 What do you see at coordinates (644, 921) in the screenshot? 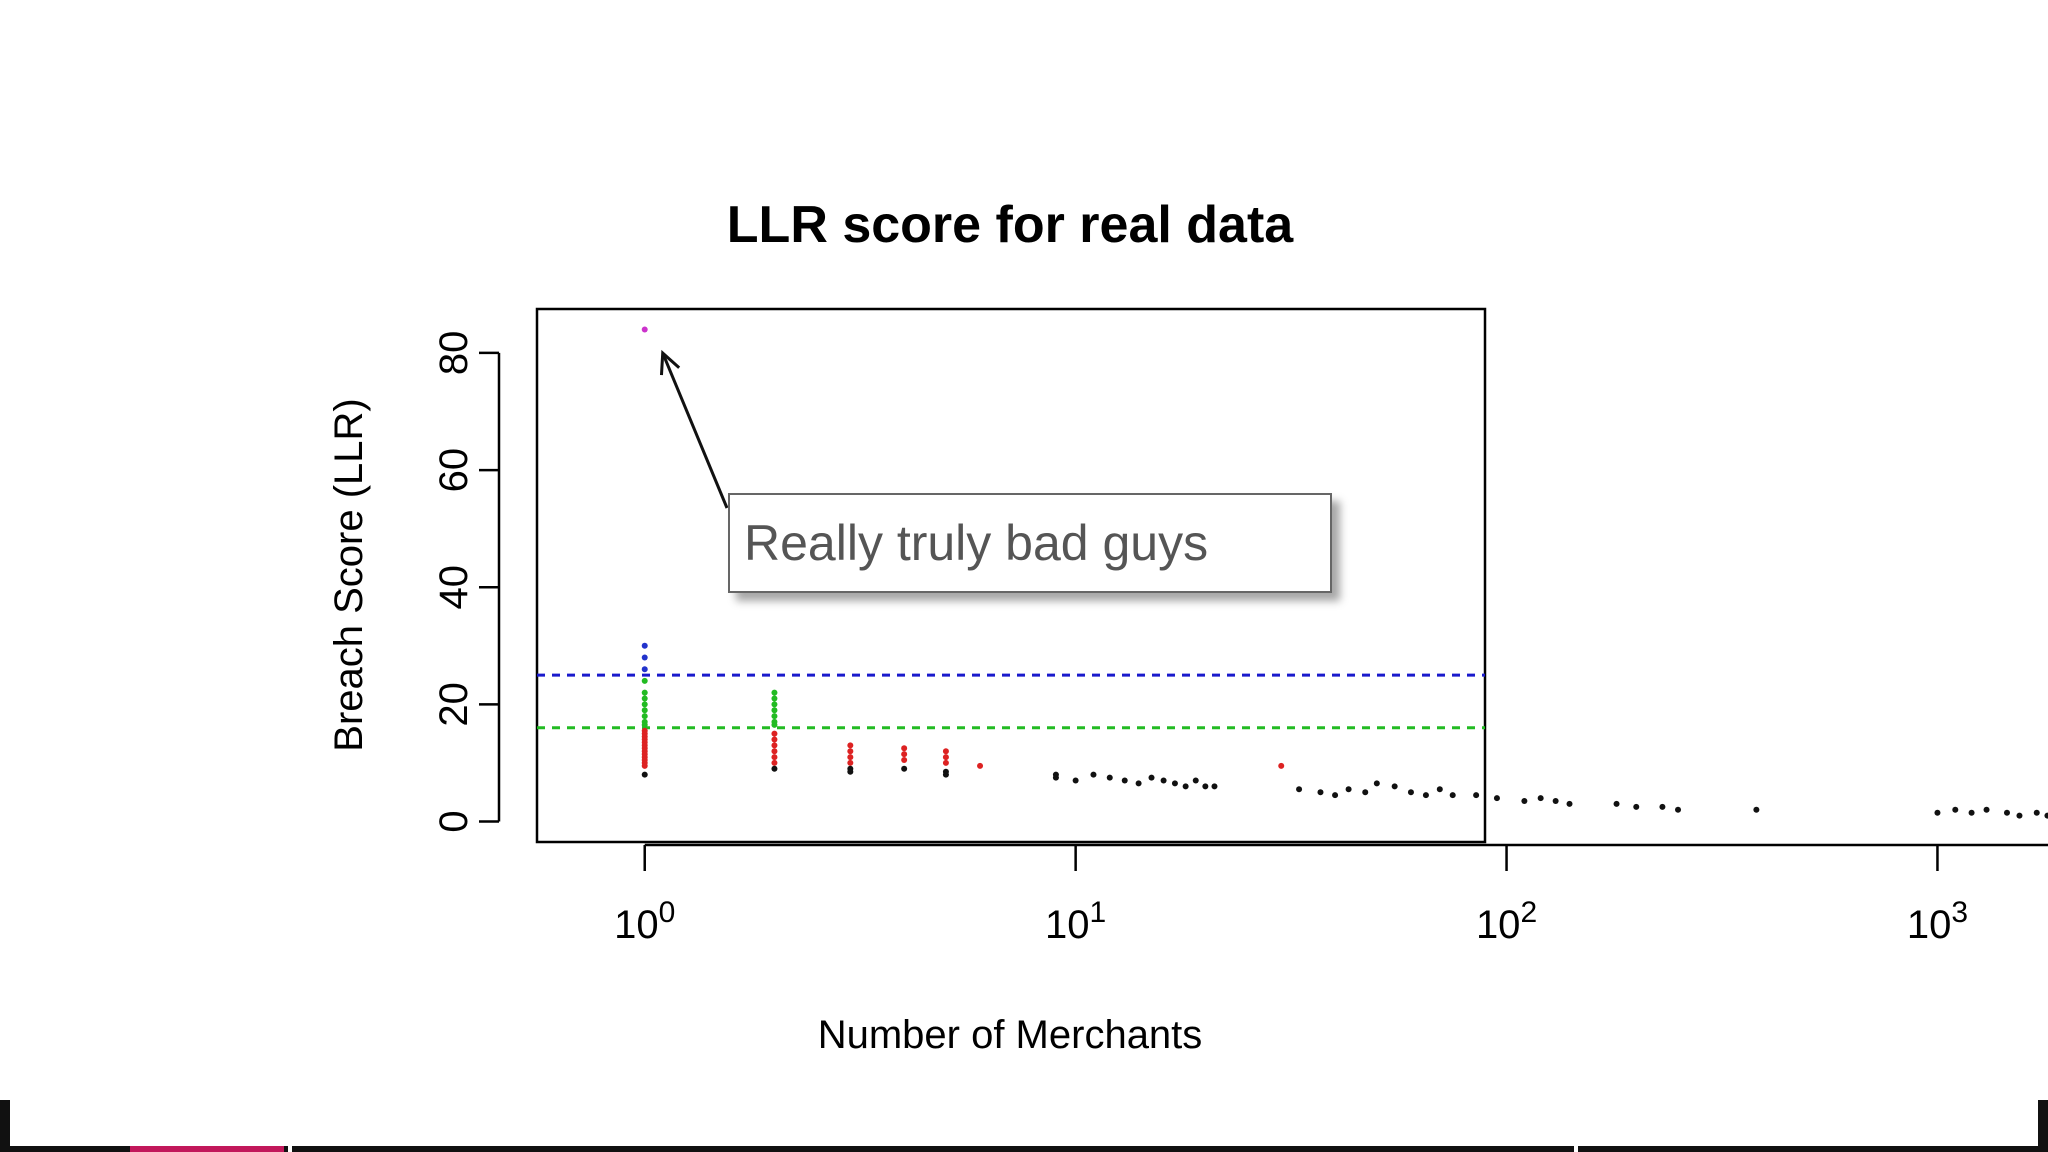
I see `x-tick-label: 10⁰` at bounding box center [644, 921].